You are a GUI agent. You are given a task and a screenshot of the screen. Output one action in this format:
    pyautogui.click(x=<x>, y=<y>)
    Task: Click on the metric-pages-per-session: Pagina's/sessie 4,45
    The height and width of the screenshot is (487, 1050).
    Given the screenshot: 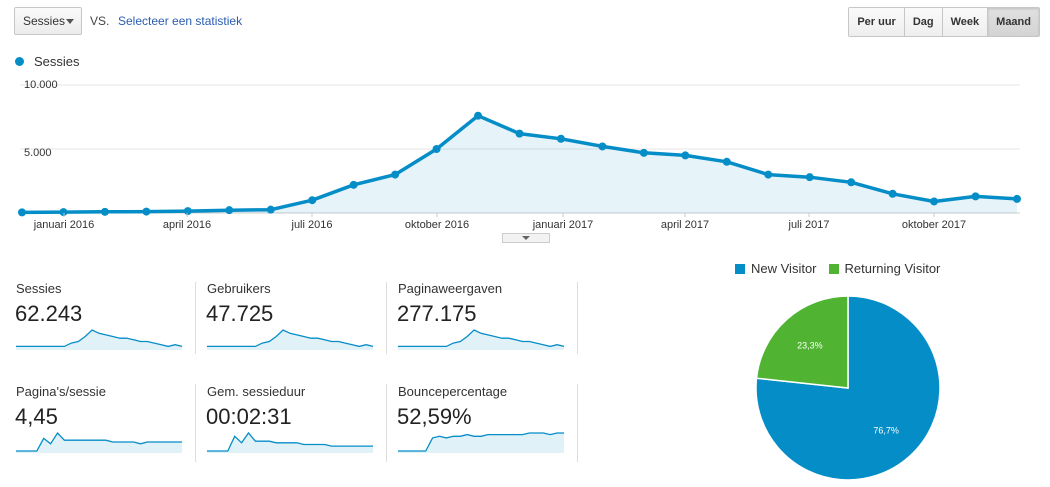 What is the action you would take?
    pyautogui.click(x=104, y=427)
    